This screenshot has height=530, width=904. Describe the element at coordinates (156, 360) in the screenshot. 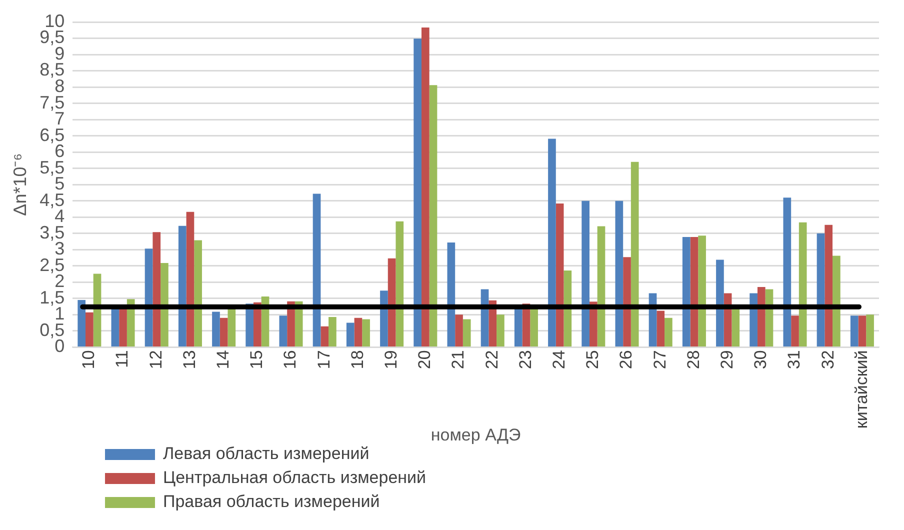

I see `x-tick-label: 12` at that location.